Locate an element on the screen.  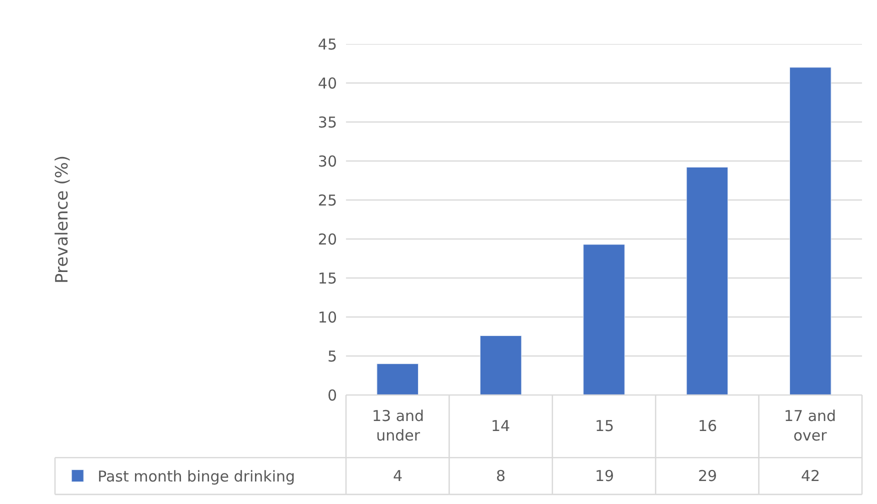
text: Prevalence (%) is located at coordinates (62, 219).